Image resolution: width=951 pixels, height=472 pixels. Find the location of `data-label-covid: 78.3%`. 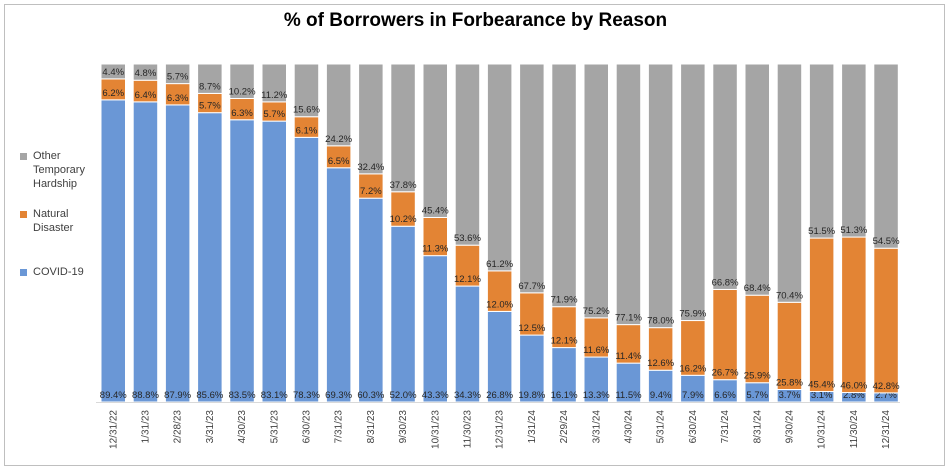

data-label-covid: 78.3% is located at coordinates (306, 395).